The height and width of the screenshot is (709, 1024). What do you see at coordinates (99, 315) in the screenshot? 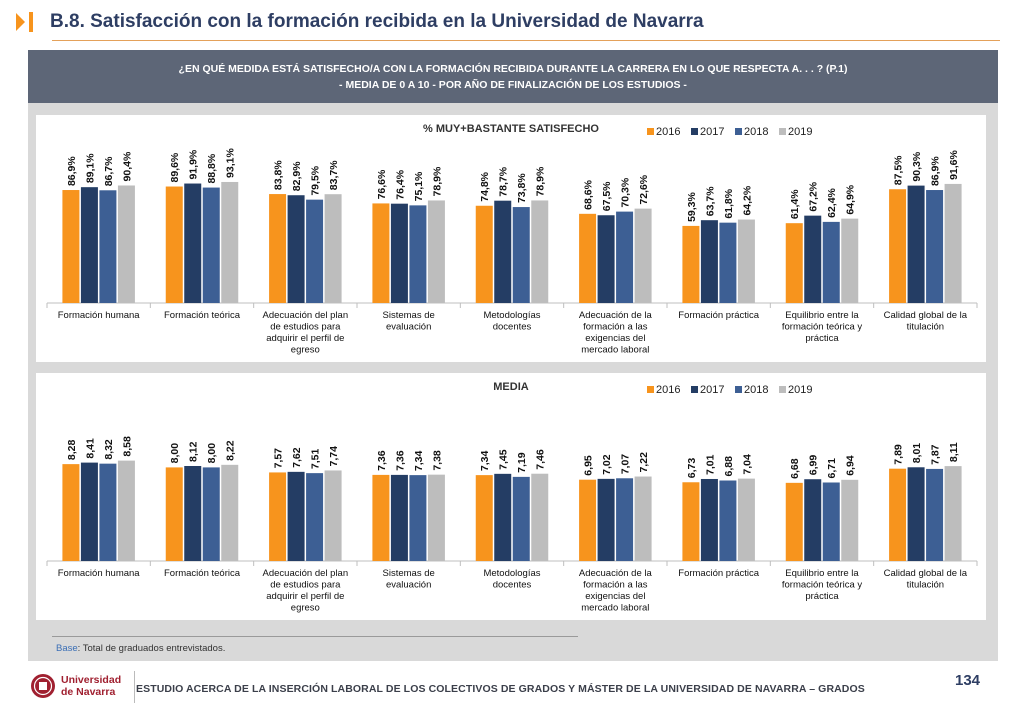
I see `pct-category-label-line: Formación humana` at bounding box center [99, 315].